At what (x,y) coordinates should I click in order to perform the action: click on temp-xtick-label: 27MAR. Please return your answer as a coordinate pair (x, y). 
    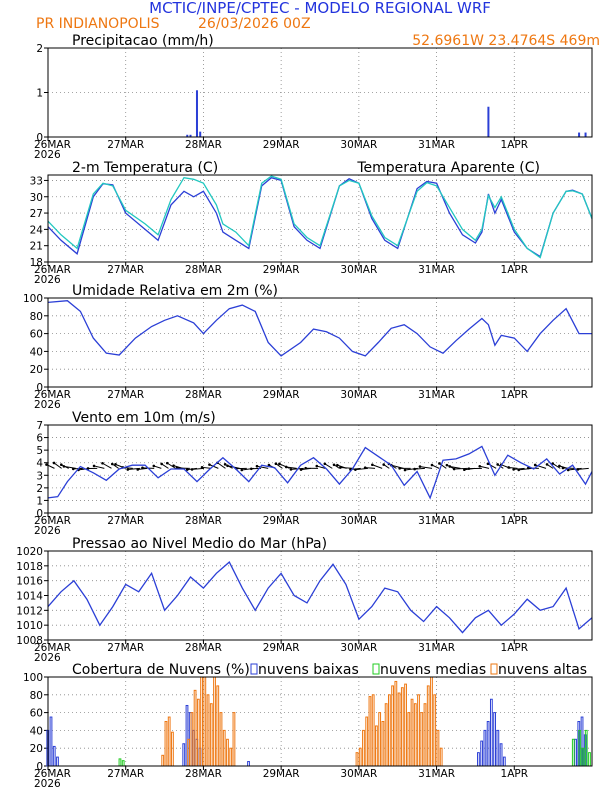
    Looking at the image, I should click on (125, 270).